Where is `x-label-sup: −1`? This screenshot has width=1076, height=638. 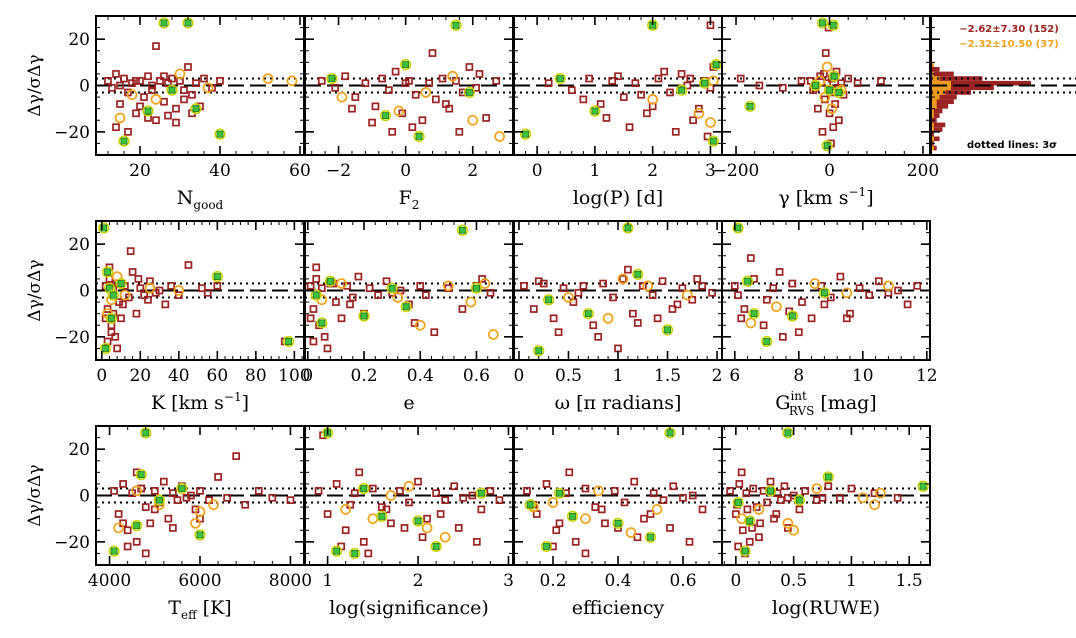 x-label-sup: −1 is located at coordinates (233, 397).